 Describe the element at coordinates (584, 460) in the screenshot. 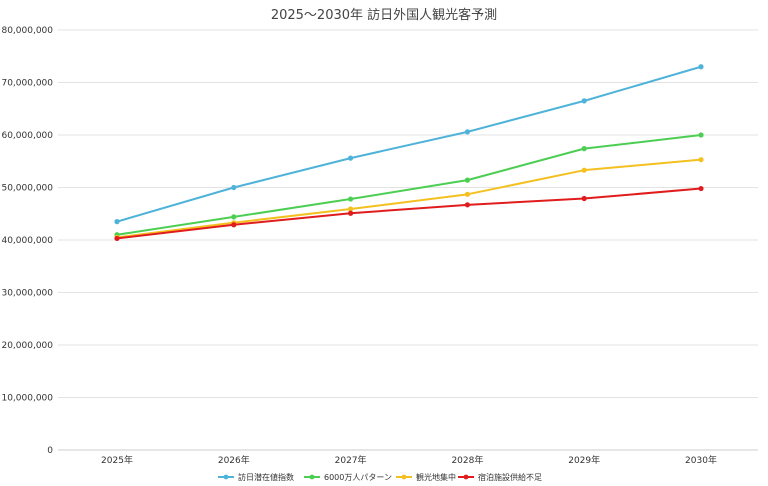

I see `x-tick-label: 2029年` at that location.